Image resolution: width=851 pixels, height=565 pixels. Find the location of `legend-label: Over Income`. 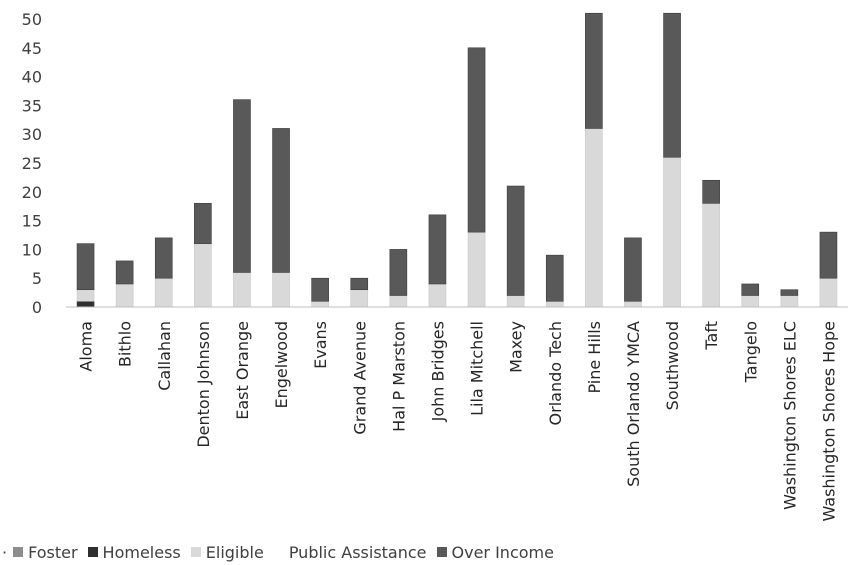

legend-label: Over Income is located at coordinates (502, 552).